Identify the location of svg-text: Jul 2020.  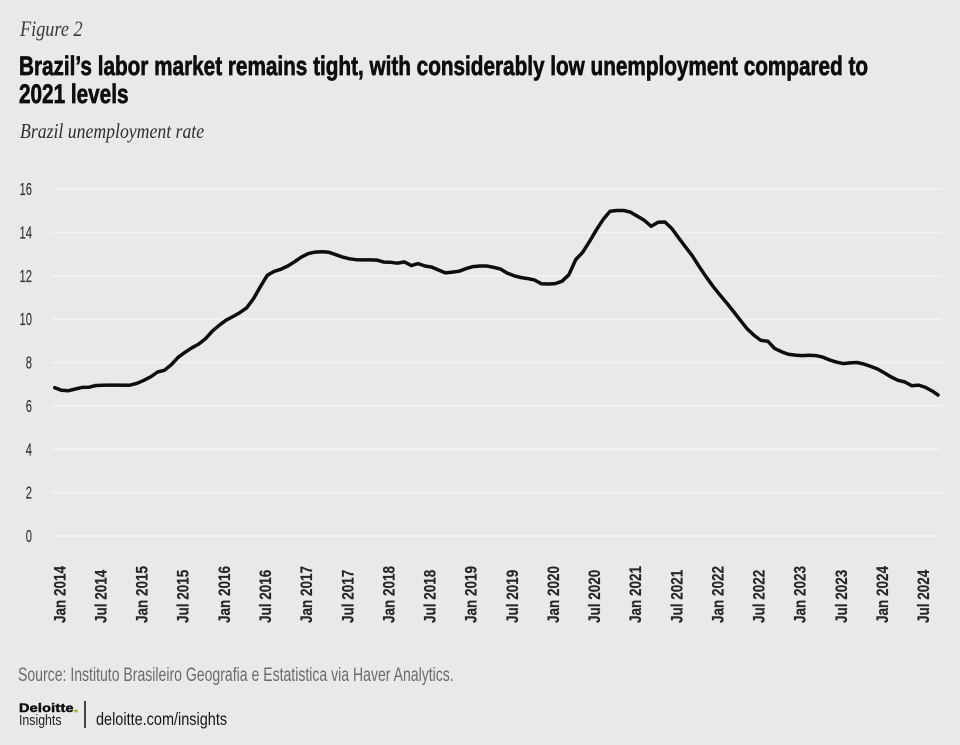
(595, 596).